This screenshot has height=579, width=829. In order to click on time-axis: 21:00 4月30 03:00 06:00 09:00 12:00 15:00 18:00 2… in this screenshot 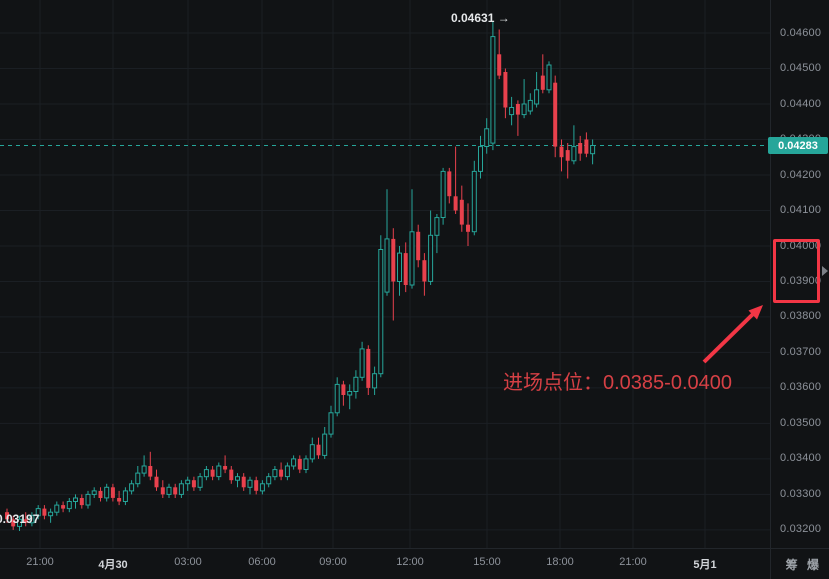, I will do `click(385, 563)`.